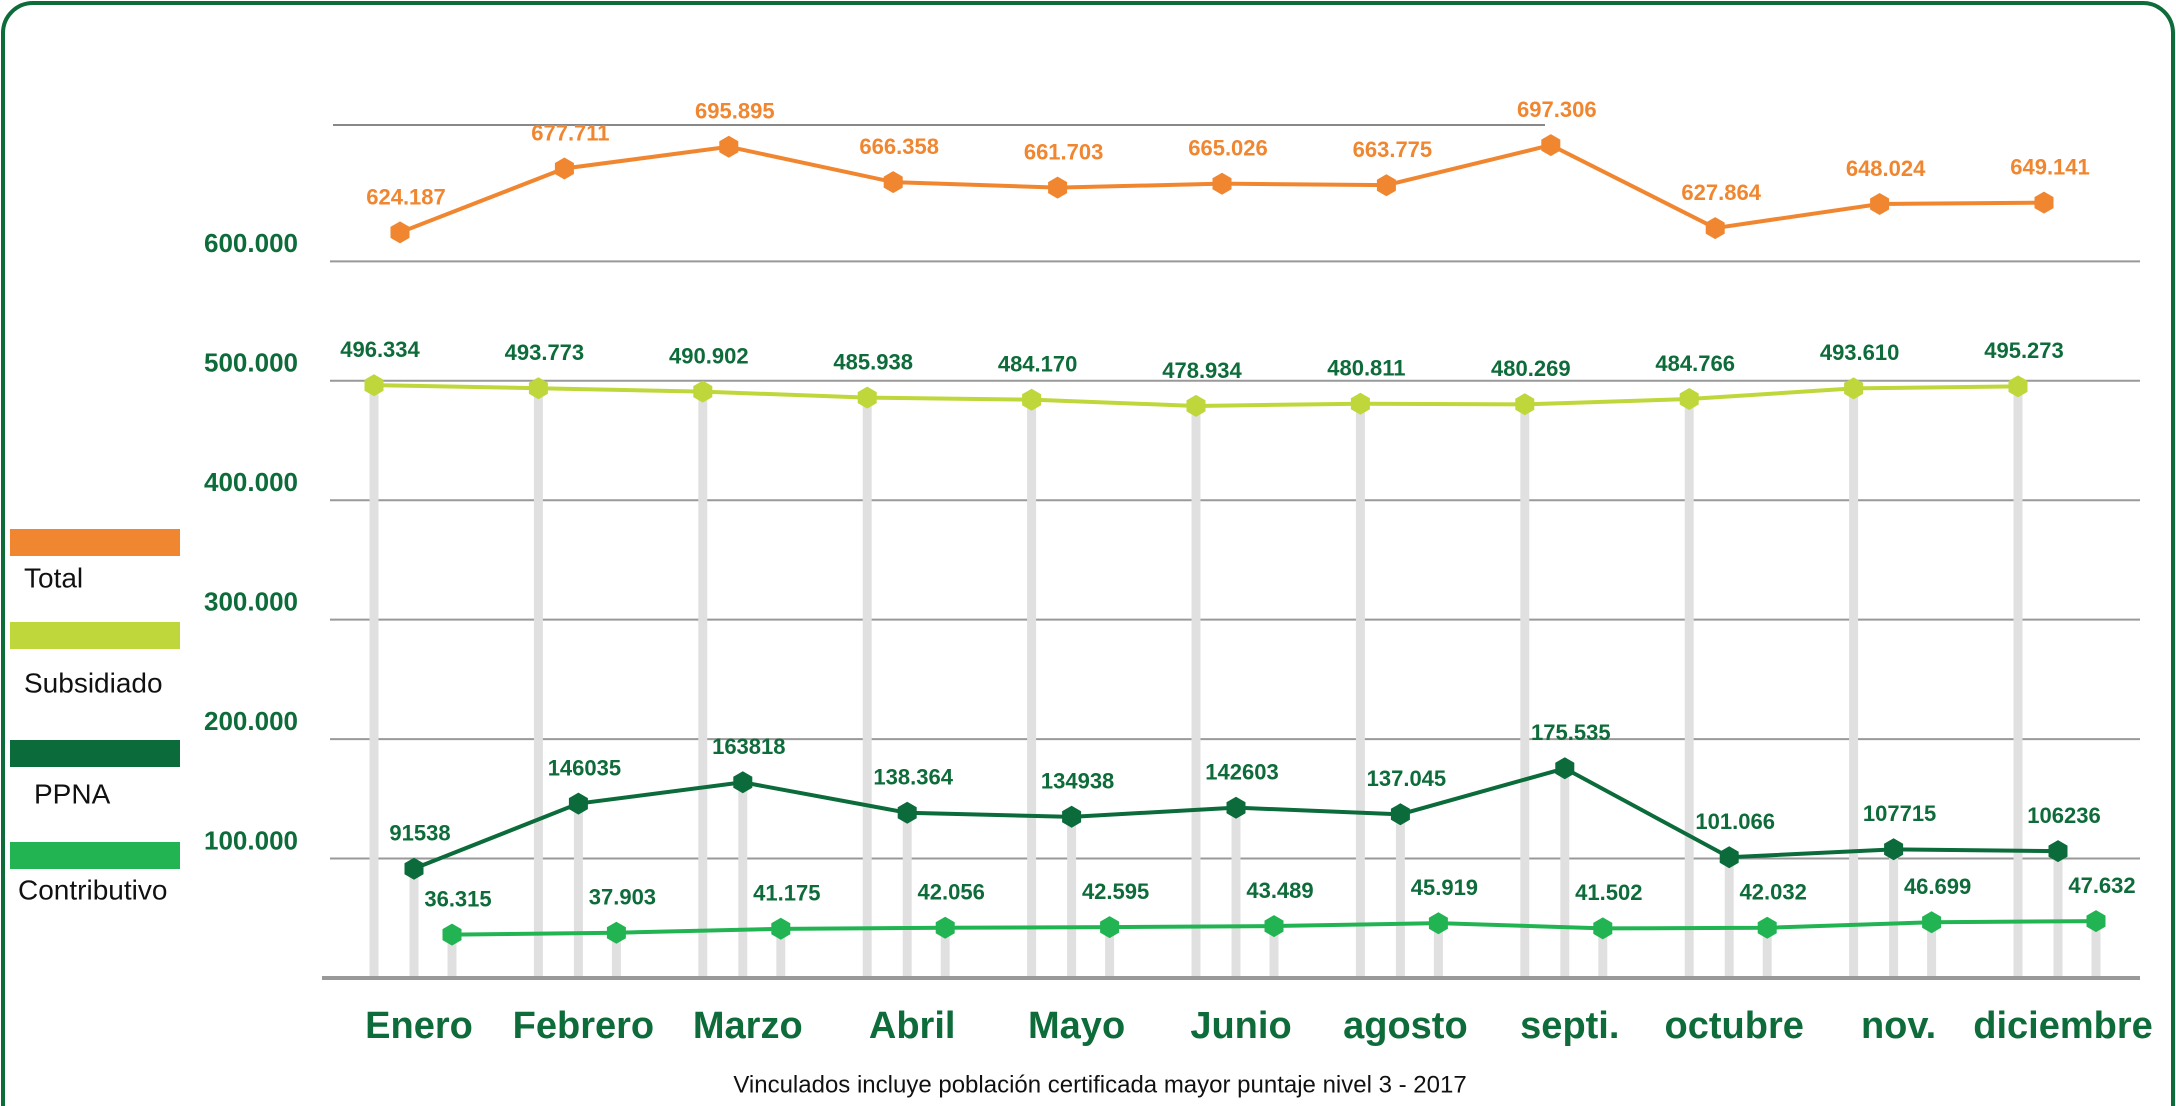  Describe the element at coordinates (1038, 363) in the screenshot. I see `value-label: 484.170` at that location.